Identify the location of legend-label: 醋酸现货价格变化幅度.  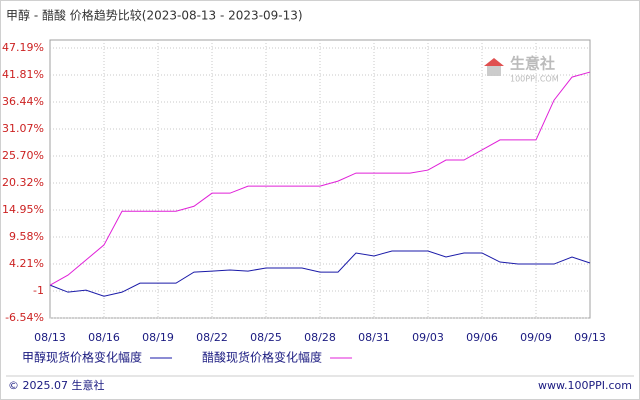
(262, 357).